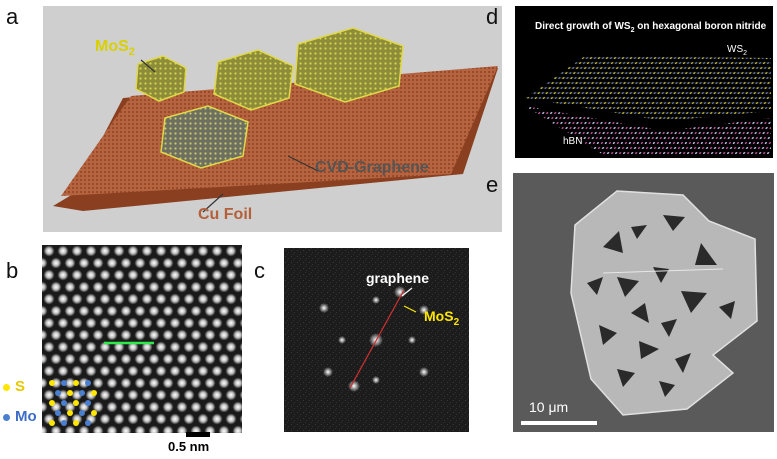  What do you see at coordinates (661, 306) in the screenshot?
I see `ws2-triangles` at bounding box center [661, 306].